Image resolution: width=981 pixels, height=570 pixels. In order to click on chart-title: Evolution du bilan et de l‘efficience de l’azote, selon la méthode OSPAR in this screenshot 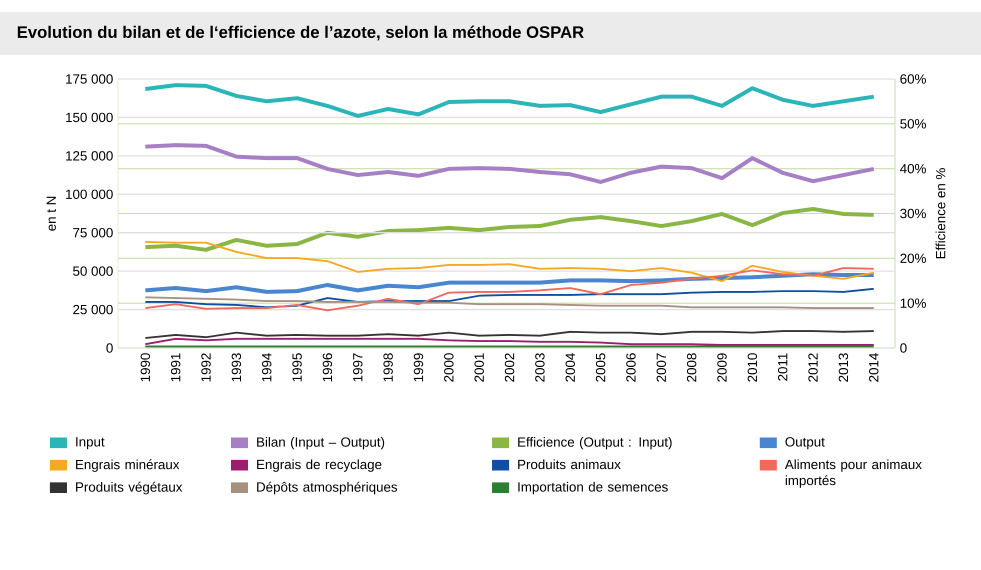, I will do `click(301, 33)`.